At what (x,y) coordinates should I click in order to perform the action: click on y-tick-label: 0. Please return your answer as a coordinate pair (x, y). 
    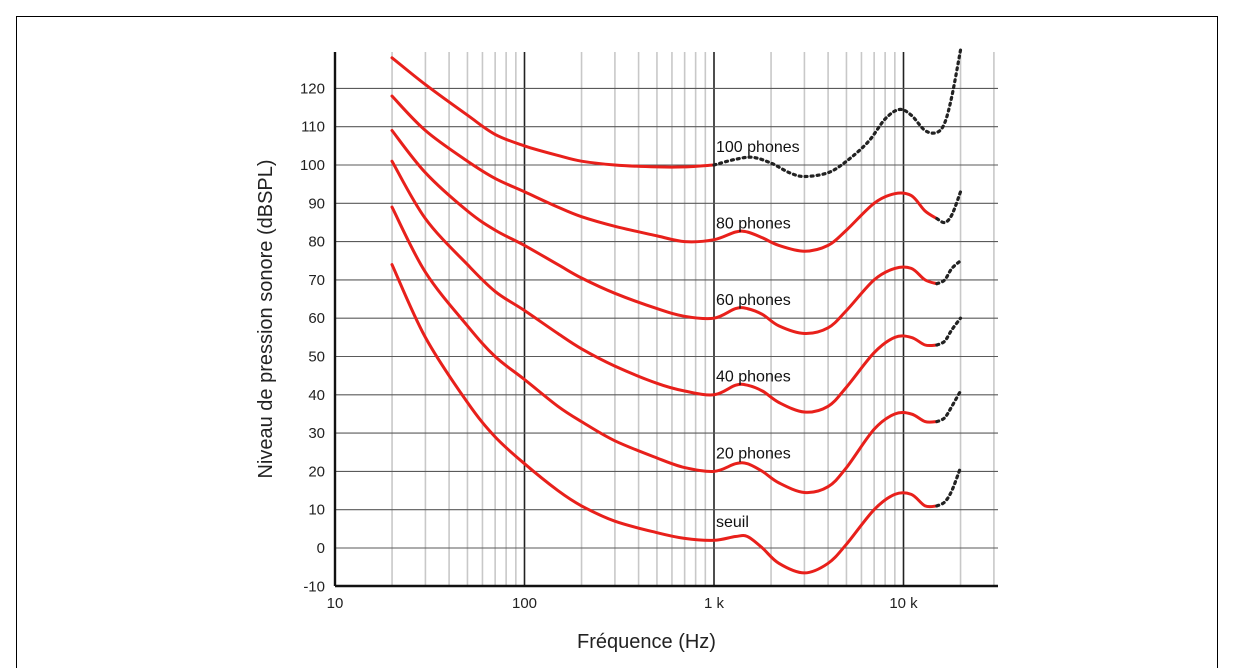
    Looking at the image, I should click on (321, 548).